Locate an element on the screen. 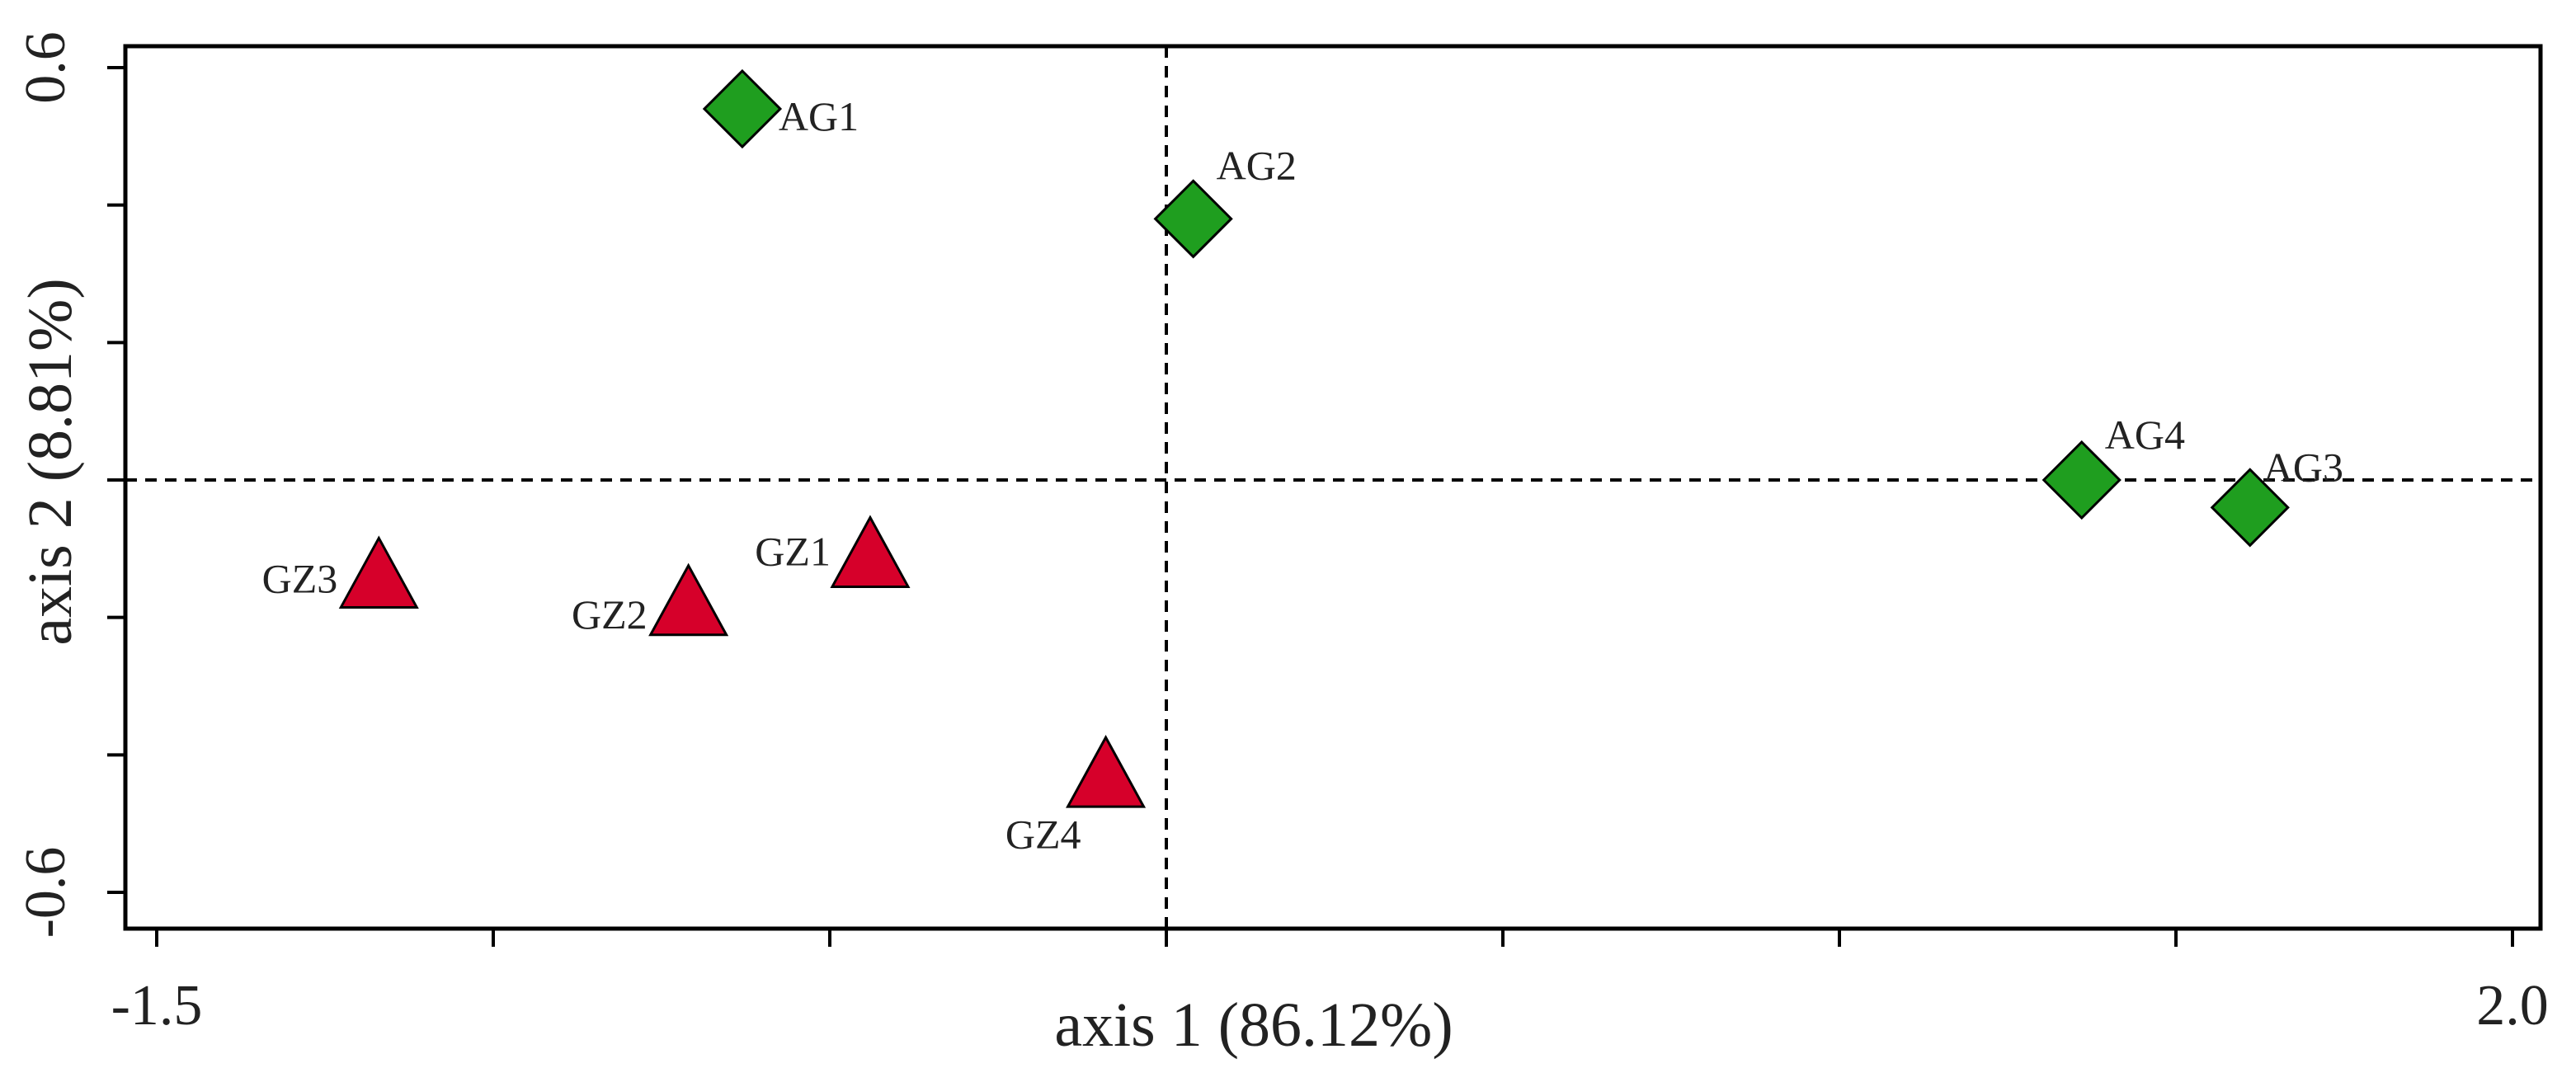 Image resolution: width=2576 pixels, height=1068 pixels. point-label-ag4: AG4 is located at coordinates (2145, 435).